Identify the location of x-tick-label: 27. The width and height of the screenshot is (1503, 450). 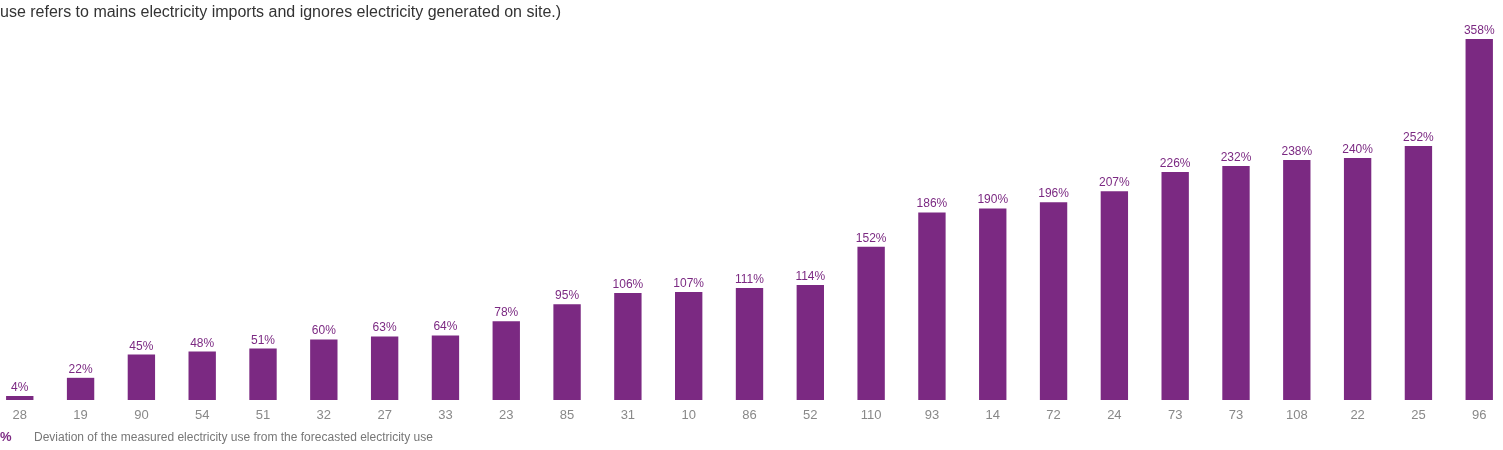
(384, 414).